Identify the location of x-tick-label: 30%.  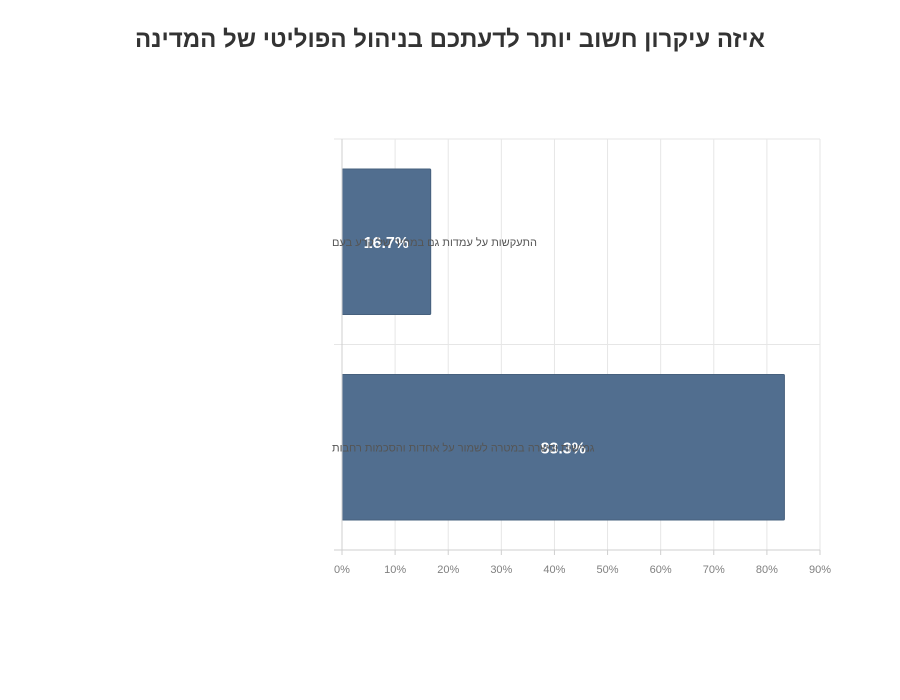
(501, 570).